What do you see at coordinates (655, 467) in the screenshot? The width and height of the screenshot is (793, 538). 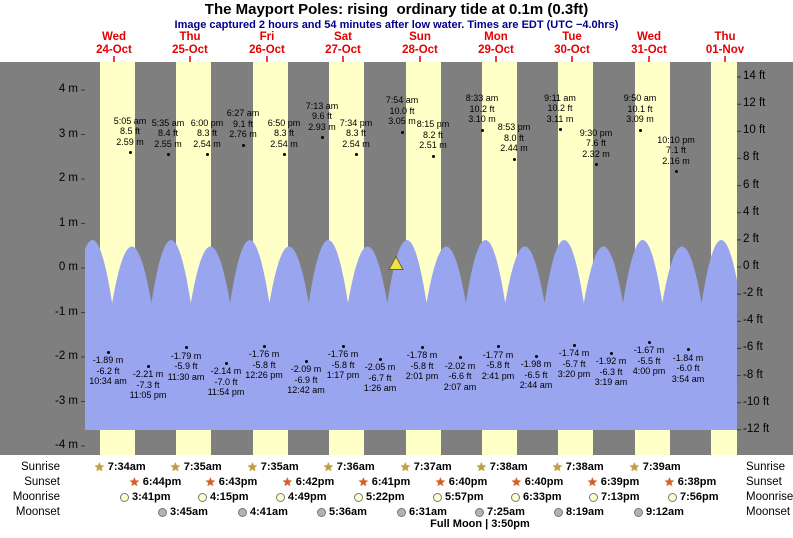 I see `sunrise-event: ★ 7:39am` at bounding box center [655, 467].